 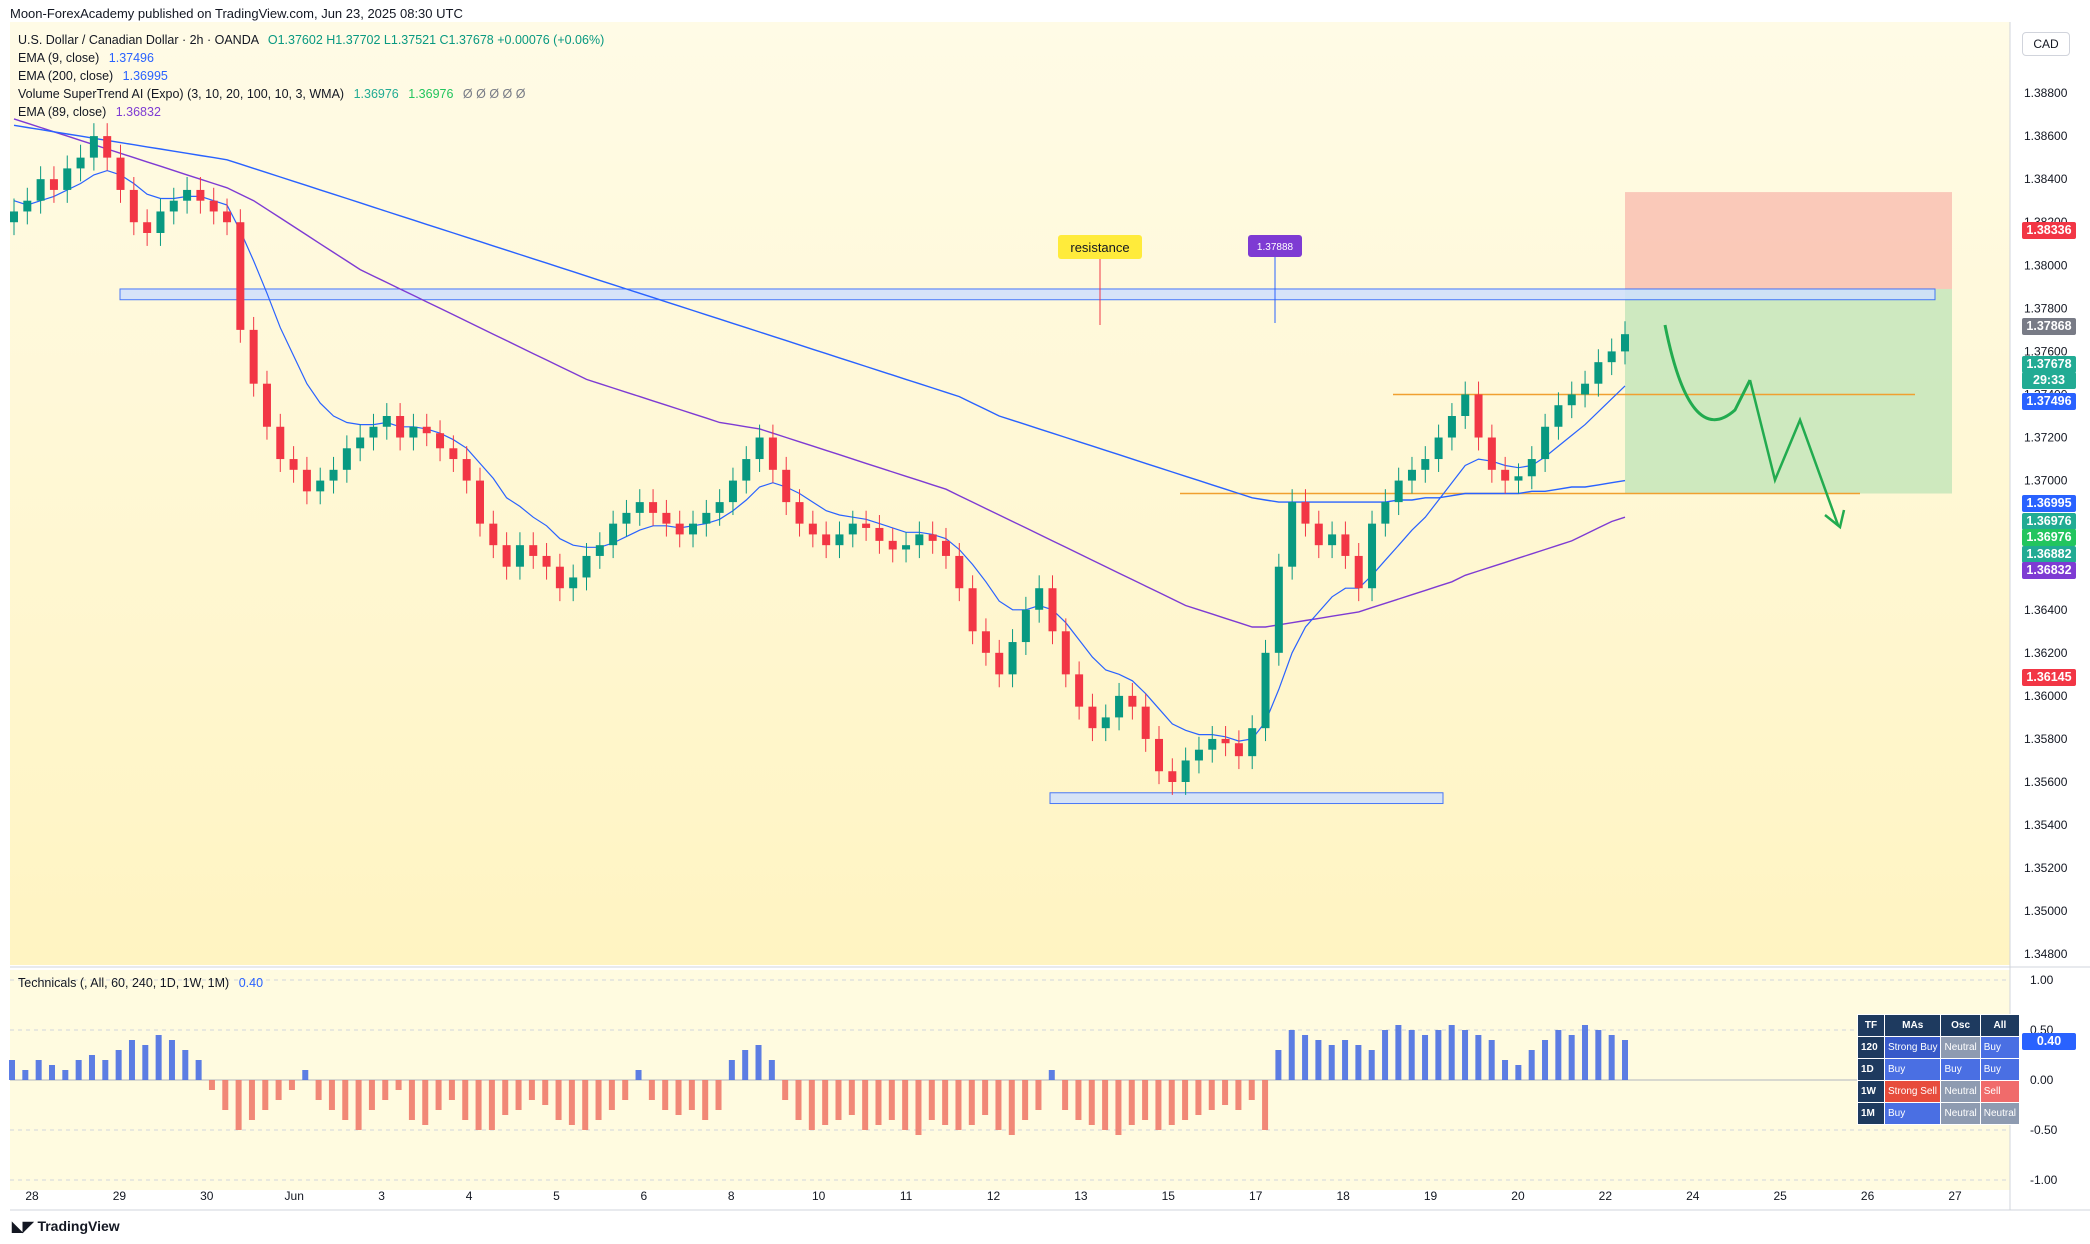 What do you see at coordinates (1999, 1091) in the screenshot?
I see `tech-all: Sell` at bounding box center [1999, 1091].